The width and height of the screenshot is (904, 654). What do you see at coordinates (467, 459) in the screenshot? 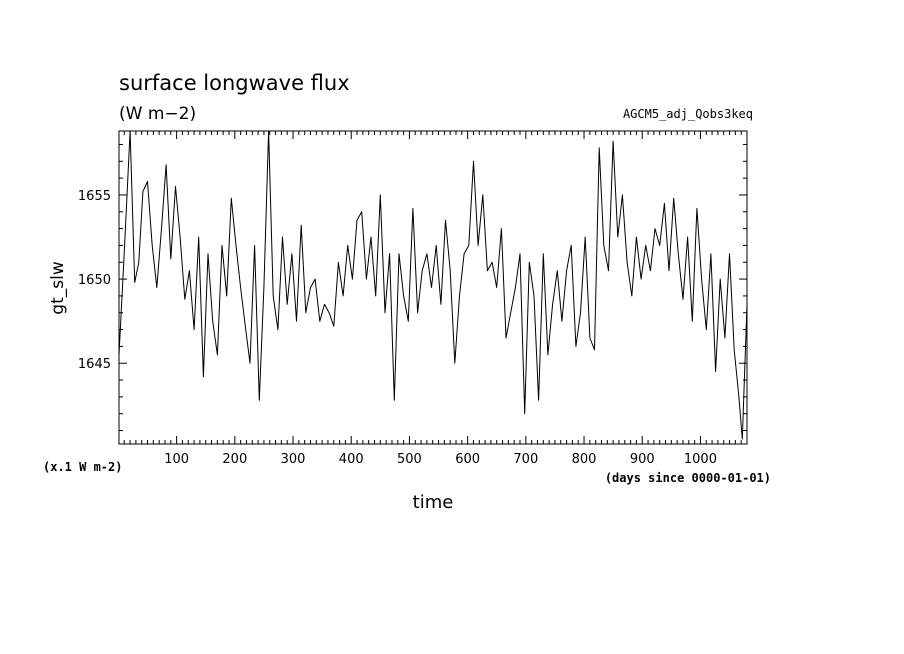
I see `x-tick-label: 600` at bounding box center [467, 459].